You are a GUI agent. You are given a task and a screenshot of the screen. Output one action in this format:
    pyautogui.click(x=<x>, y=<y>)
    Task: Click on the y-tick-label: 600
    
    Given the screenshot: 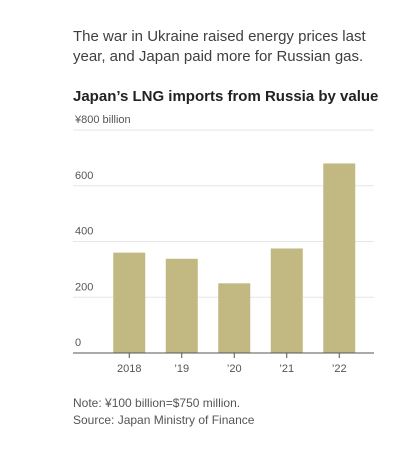 What is the action you would take?
    pyautogui.click(x=84, y=176)
    